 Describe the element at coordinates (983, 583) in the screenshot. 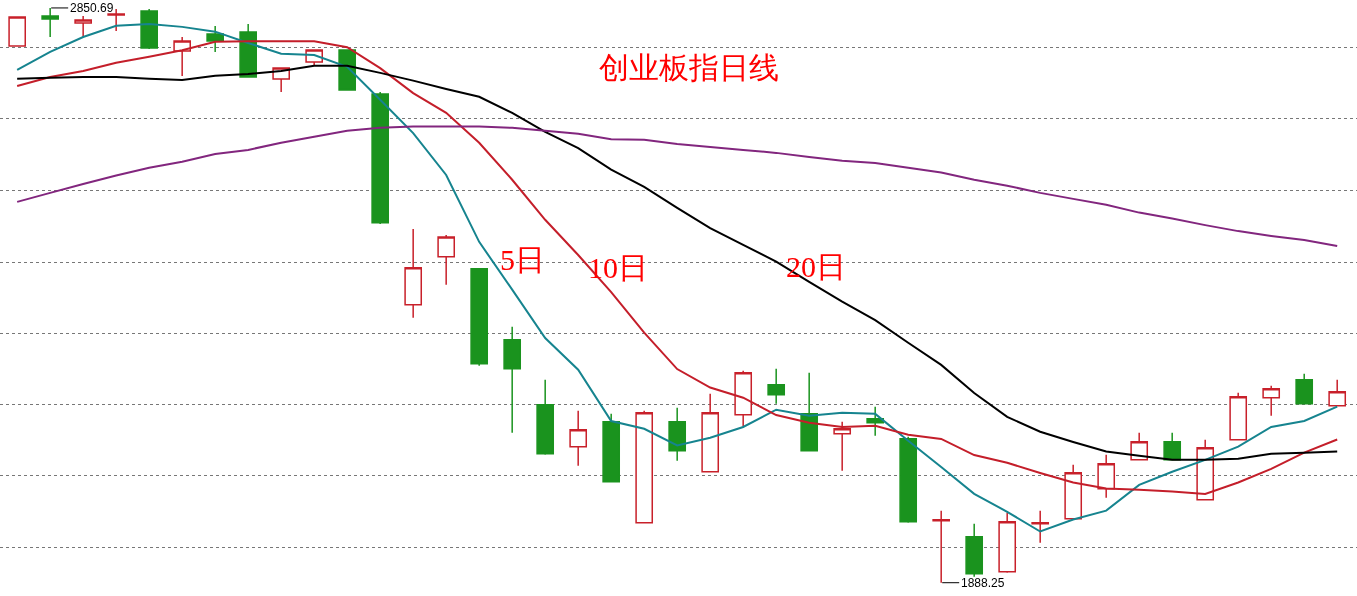

I see `annotation: 1888.25` at that location.